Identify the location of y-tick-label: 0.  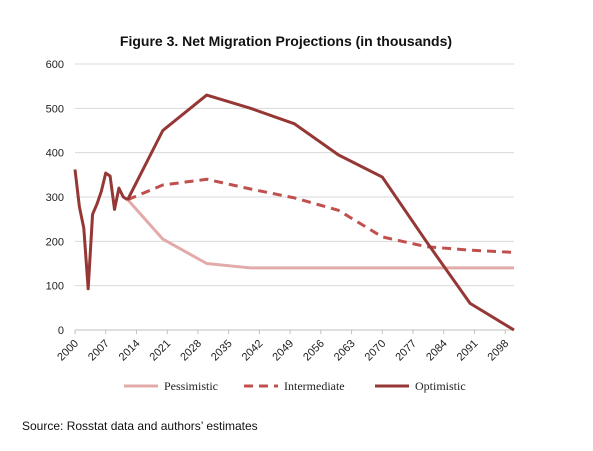
(61, 331).